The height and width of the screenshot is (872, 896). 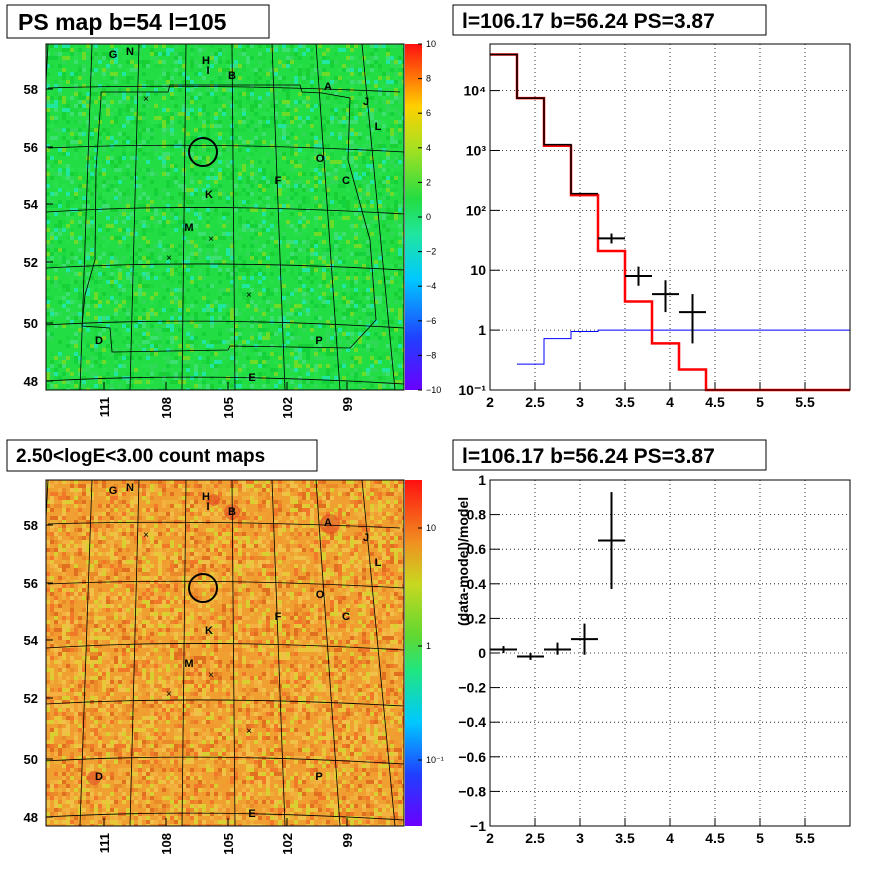 What do you see at coordinates (134, 217) in the screenshot?
I see `longitude-line` at bounding box center [134, 217].